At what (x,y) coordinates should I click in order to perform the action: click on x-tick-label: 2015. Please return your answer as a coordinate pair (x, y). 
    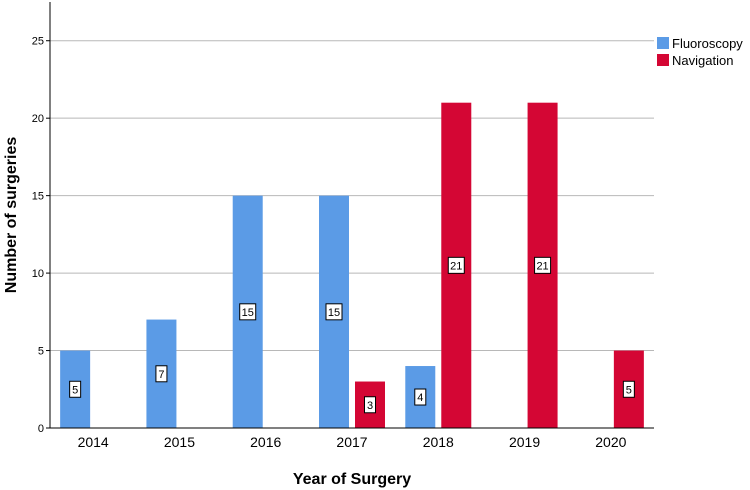
    Looking at the image, I should click on (179, 442).